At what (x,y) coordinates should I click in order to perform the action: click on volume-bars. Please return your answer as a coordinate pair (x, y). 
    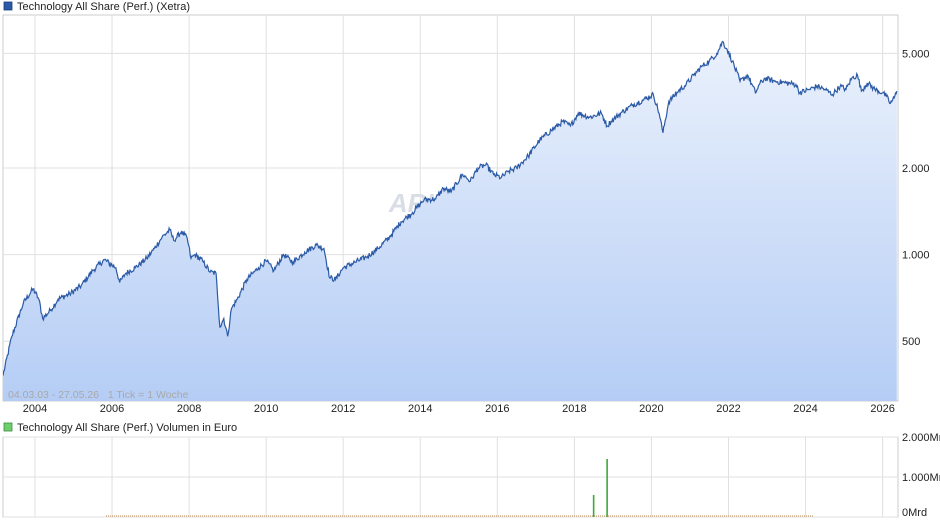
    Looking at the image, I should click on (600, 488).